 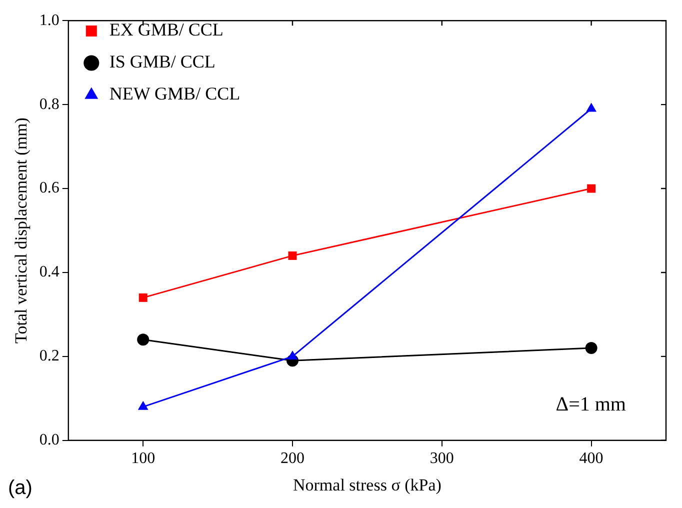 I want to click on text: (a), so click(x=20, y=487).